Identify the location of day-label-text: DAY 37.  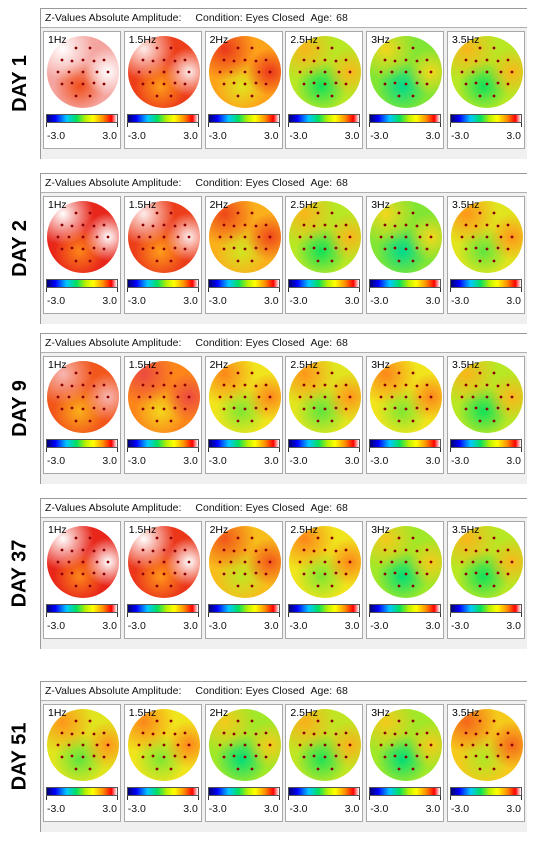
(19, 573).